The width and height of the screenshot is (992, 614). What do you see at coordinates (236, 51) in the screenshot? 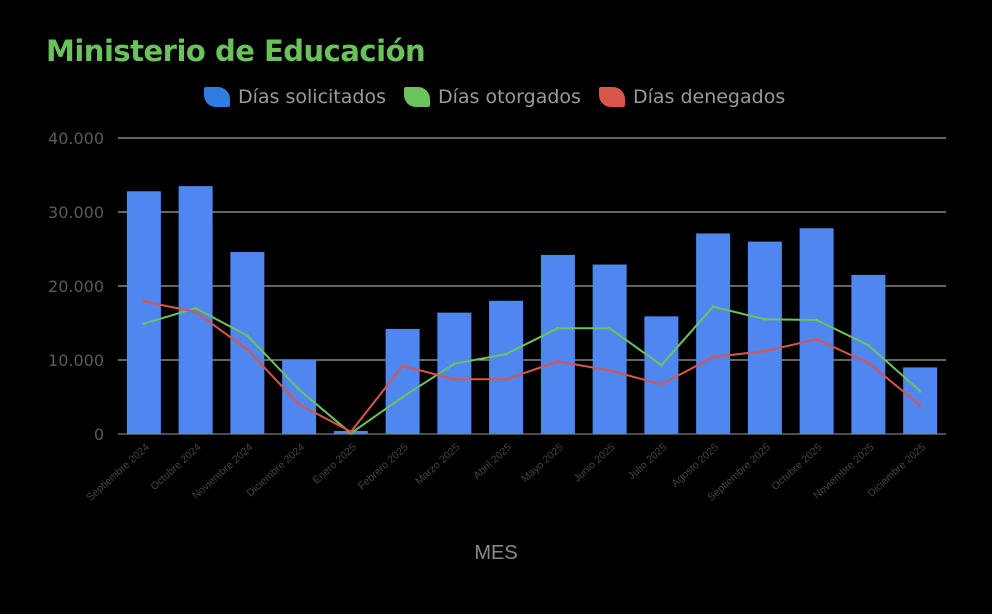
I see `chart-title: Ministerio de Educación` at bounding box center [236, 51].